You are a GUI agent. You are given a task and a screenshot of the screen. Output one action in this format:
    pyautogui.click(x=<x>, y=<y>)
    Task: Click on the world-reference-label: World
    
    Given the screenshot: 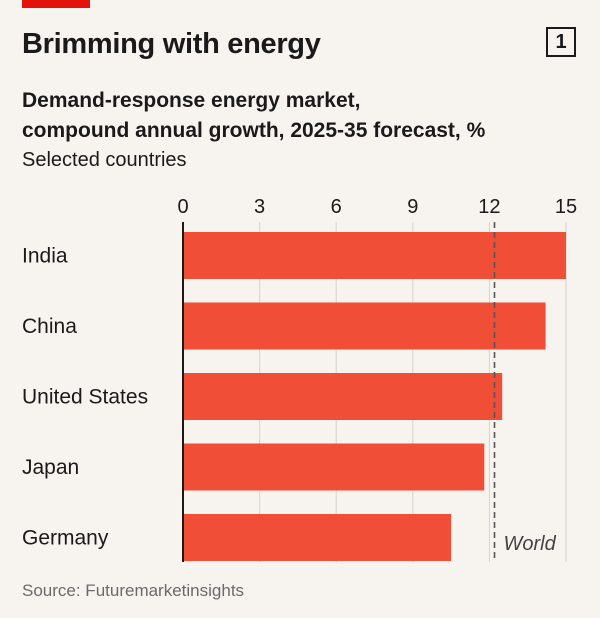 What is the action you would take?
    pyautogui.click(x=530, y=544)
    